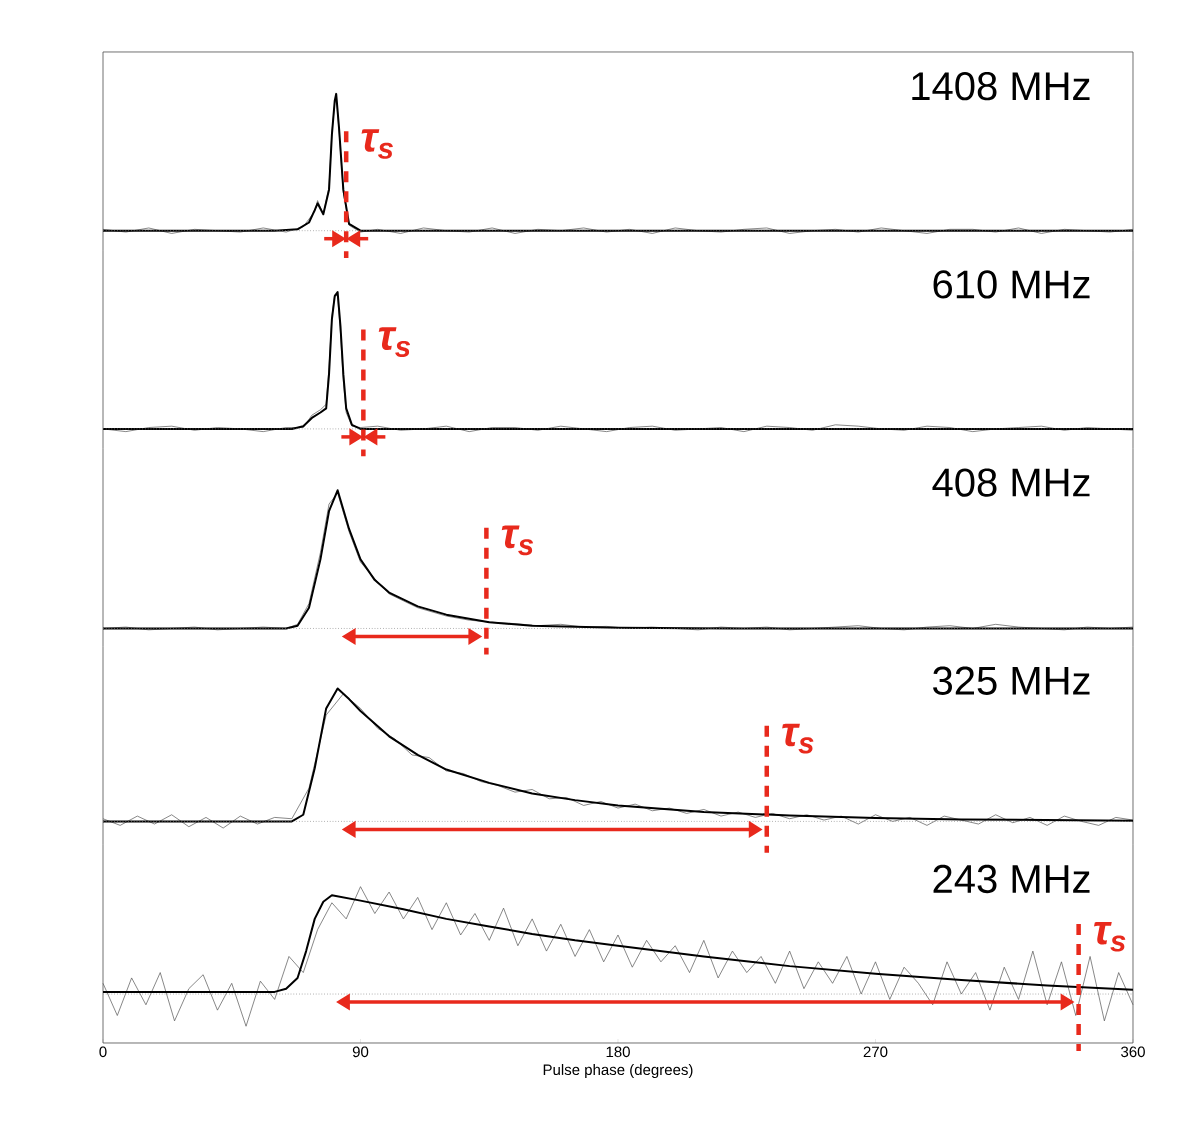 Image resolution: width=1193 pixels, height=1148 pixels. Describe the element at coordinates (1001, 86) in the screenshot. I see `chart-title: 1408 MHz` at that location.